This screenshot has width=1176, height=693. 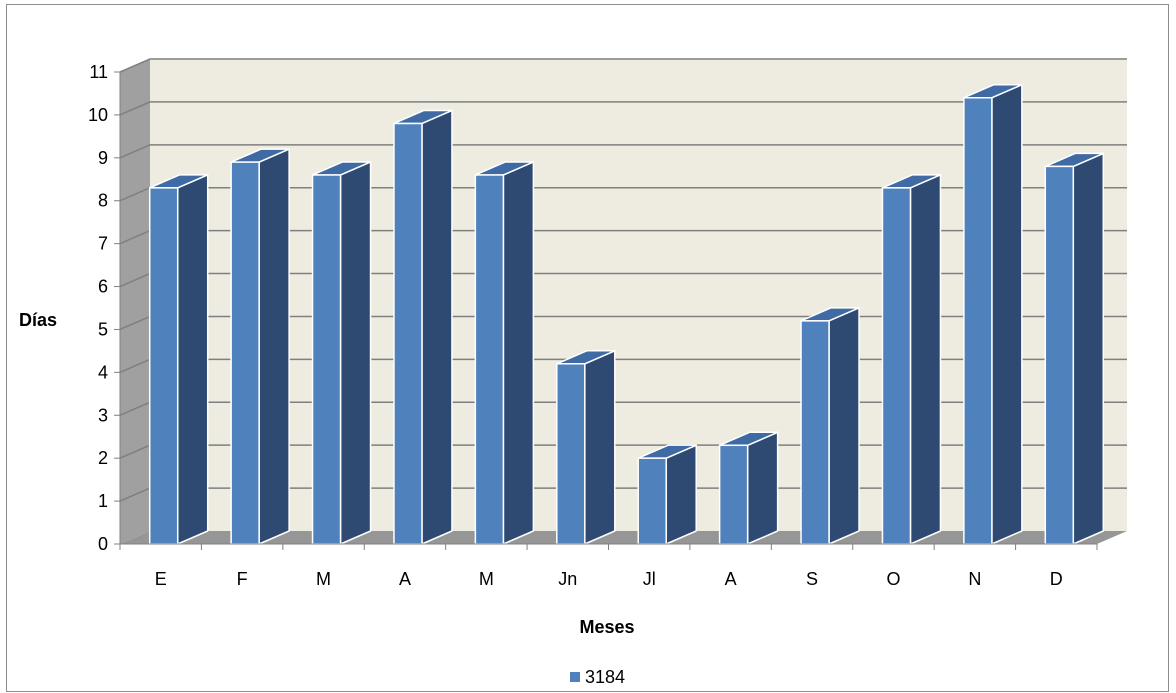 What do you see at coordinates (103, 201) in the screenshot?
I see `y-tick-label: 8` at bounding box center [103, 201].